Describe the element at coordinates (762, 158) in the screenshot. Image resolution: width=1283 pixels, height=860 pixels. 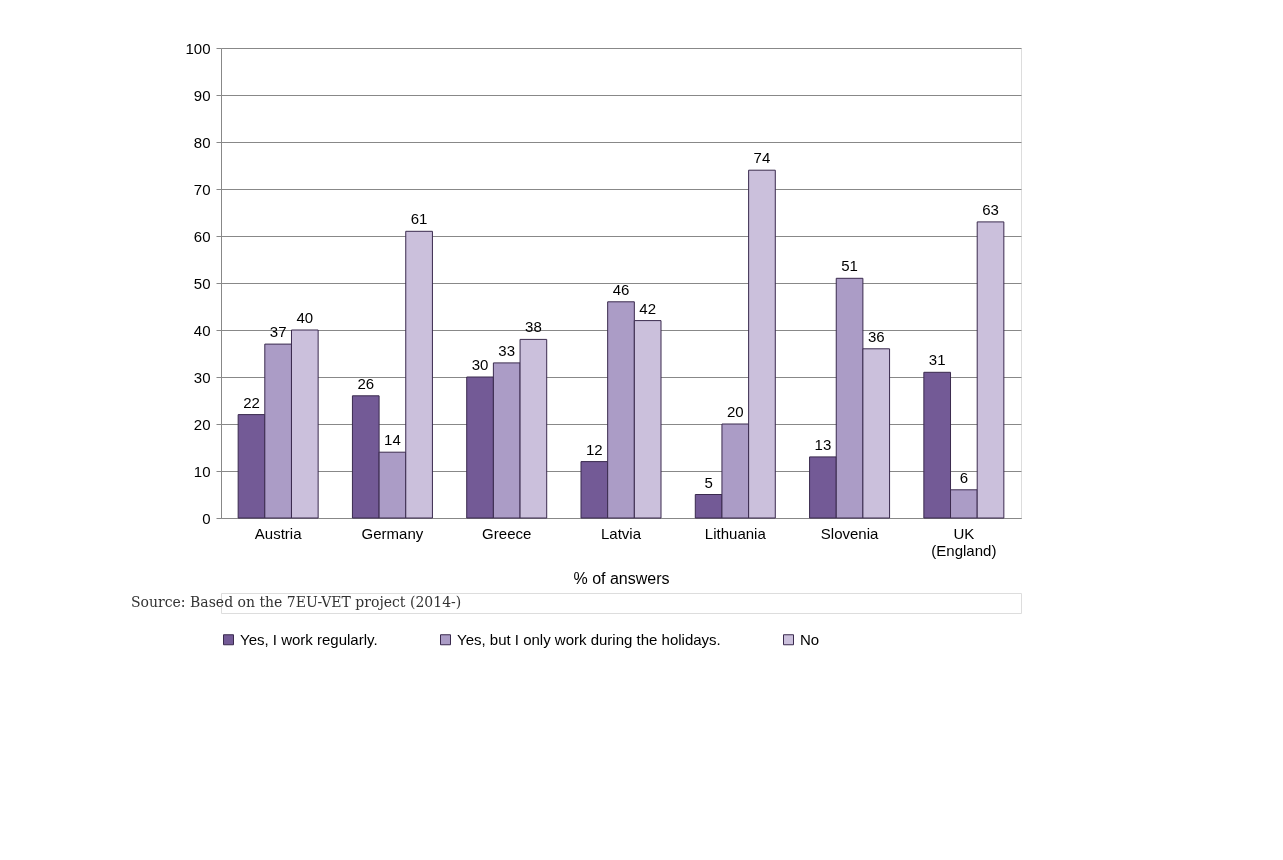
I see `data-label: 74` at that location.